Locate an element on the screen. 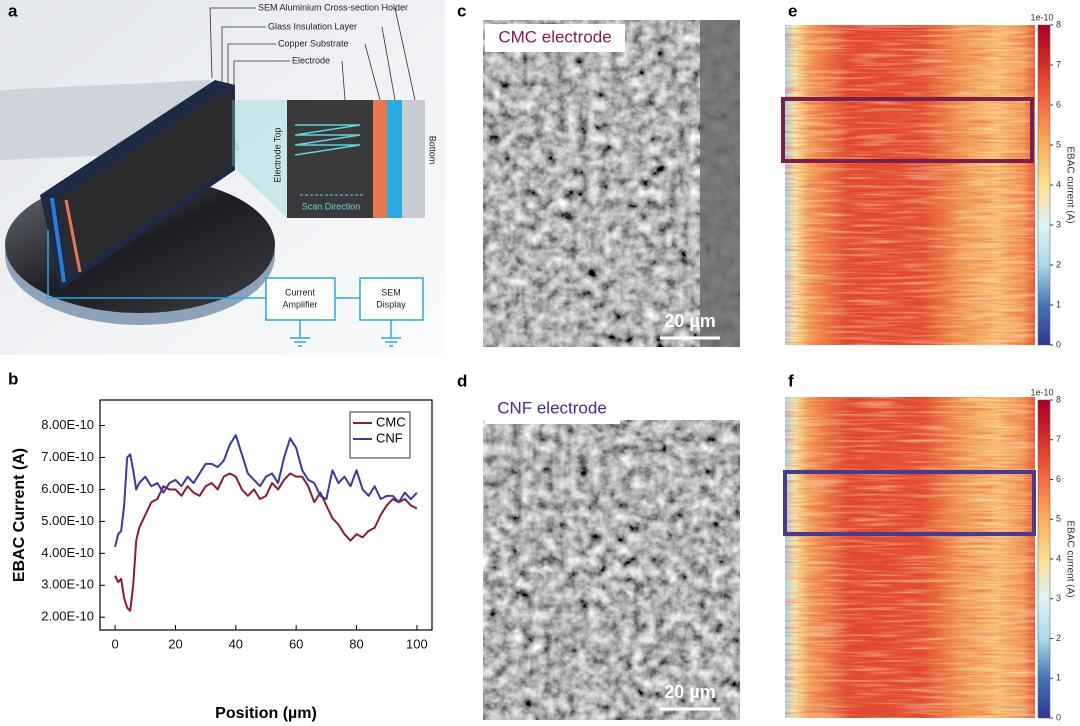 This screenshot has height=726, width=1080. panel-label: a is located at coordinates (13, 10).